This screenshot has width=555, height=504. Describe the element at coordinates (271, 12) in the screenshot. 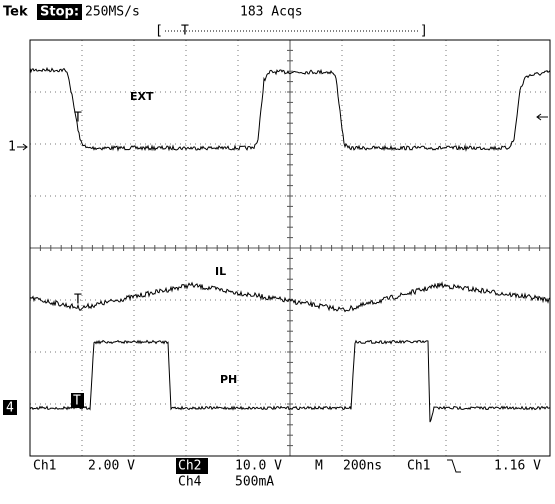

I see `acquisitions: 183 Acqs` at that location.